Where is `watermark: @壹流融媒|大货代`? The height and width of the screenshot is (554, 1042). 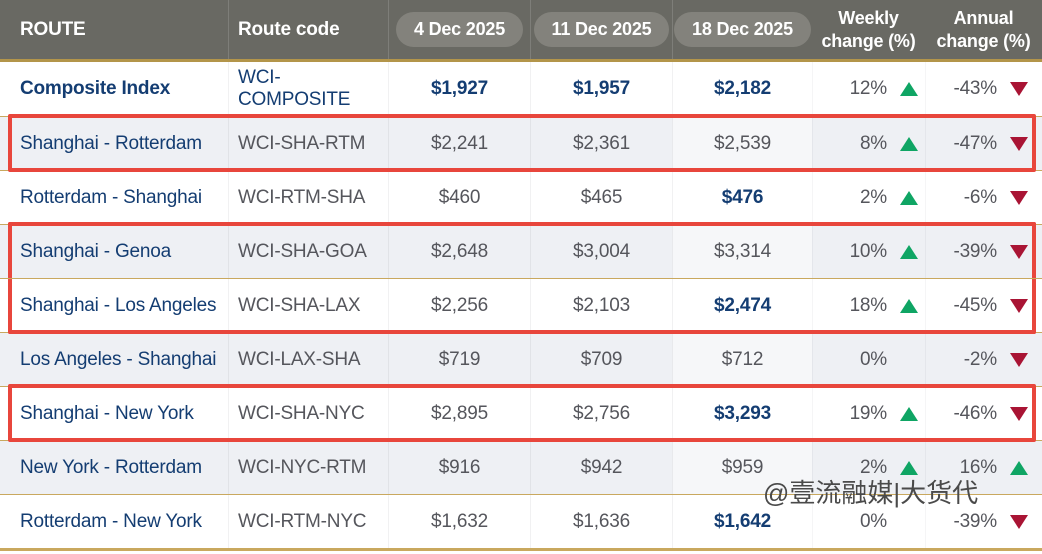 watermark: @壹流融媒|大货代 is located at coordinates (871, 493).